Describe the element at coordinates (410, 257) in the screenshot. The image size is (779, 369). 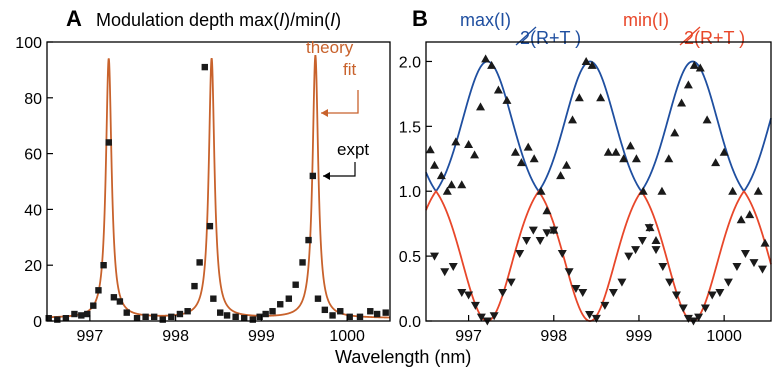
I see `y-tick-label: 0.5` at that location.